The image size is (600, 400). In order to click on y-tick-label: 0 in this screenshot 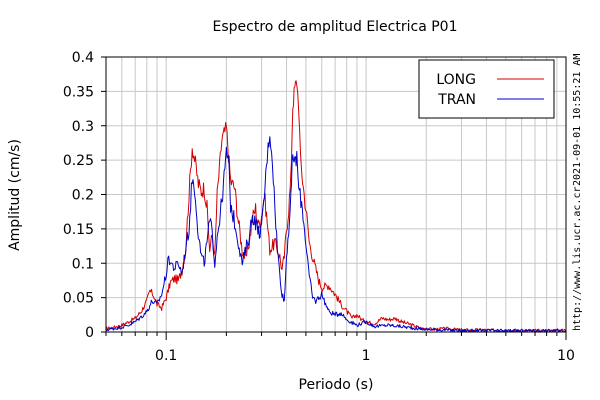, I will do `click(89, 333)`.